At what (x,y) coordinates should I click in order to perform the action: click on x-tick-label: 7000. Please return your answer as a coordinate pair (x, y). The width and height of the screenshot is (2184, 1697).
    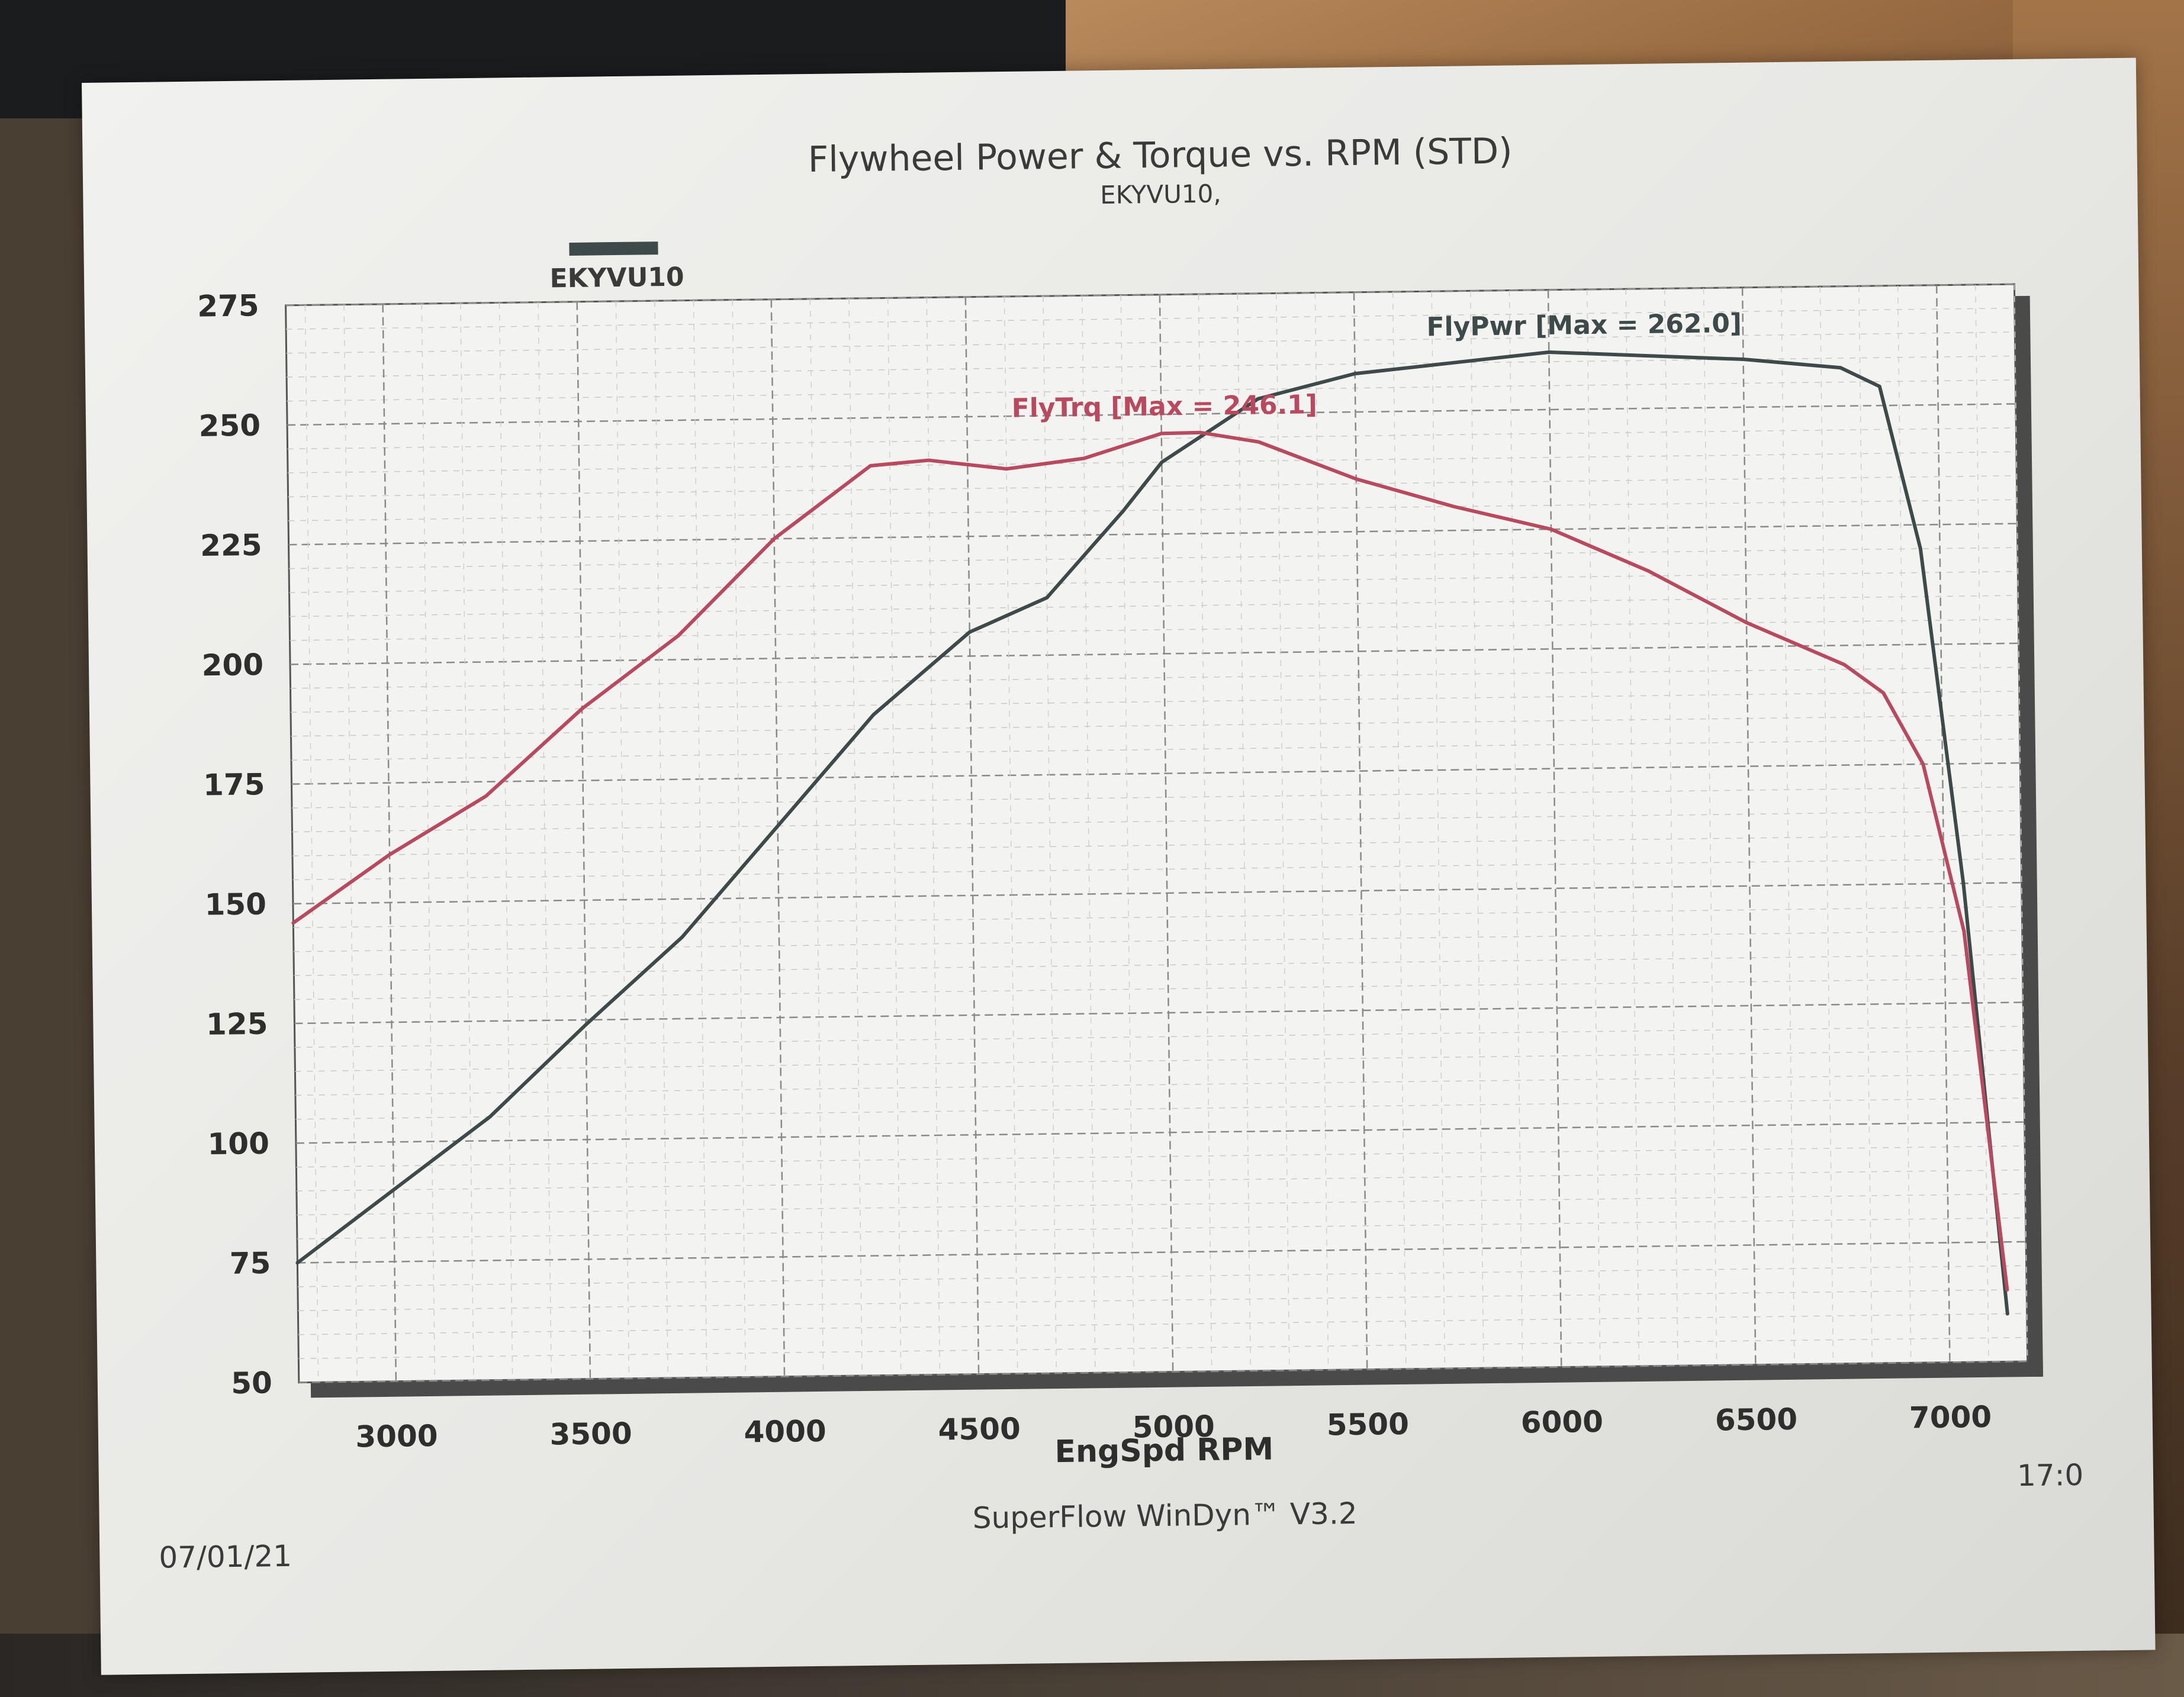
    Looking at the image, I should click on (1950, 1417).